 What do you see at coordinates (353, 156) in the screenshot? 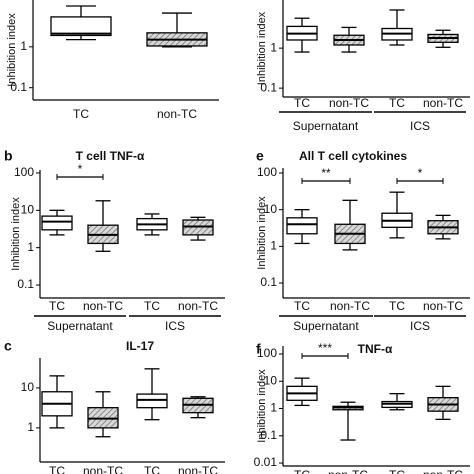
I see `panel-title: All T cell cytokines` at bounding box center [353, 156].